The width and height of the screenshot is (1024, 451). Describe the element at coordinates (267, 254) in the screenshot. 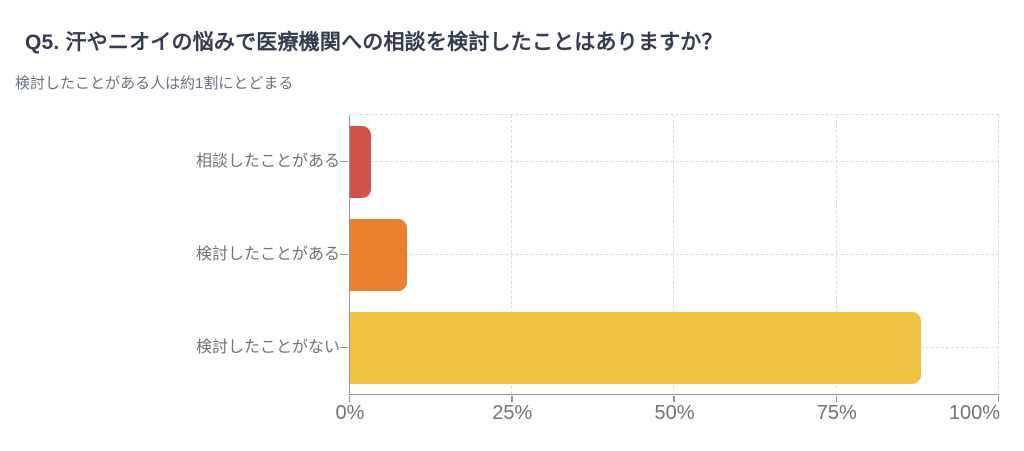

I see `category-label: 検討したことがある` at that location.